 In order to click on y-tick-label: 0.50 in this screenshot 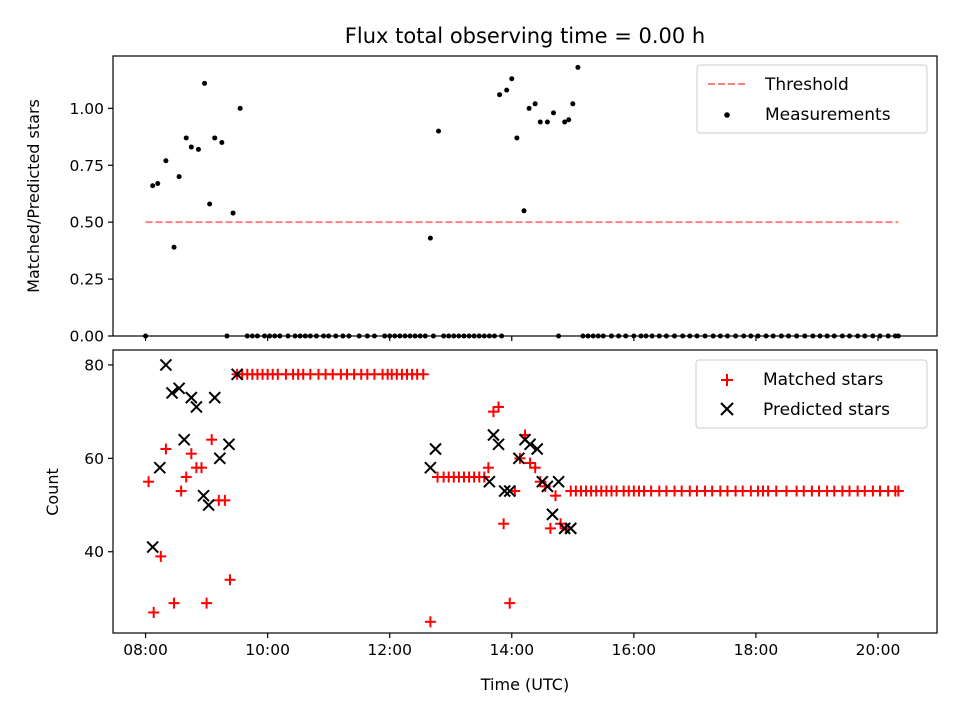, I will do `click(86, 223)`.